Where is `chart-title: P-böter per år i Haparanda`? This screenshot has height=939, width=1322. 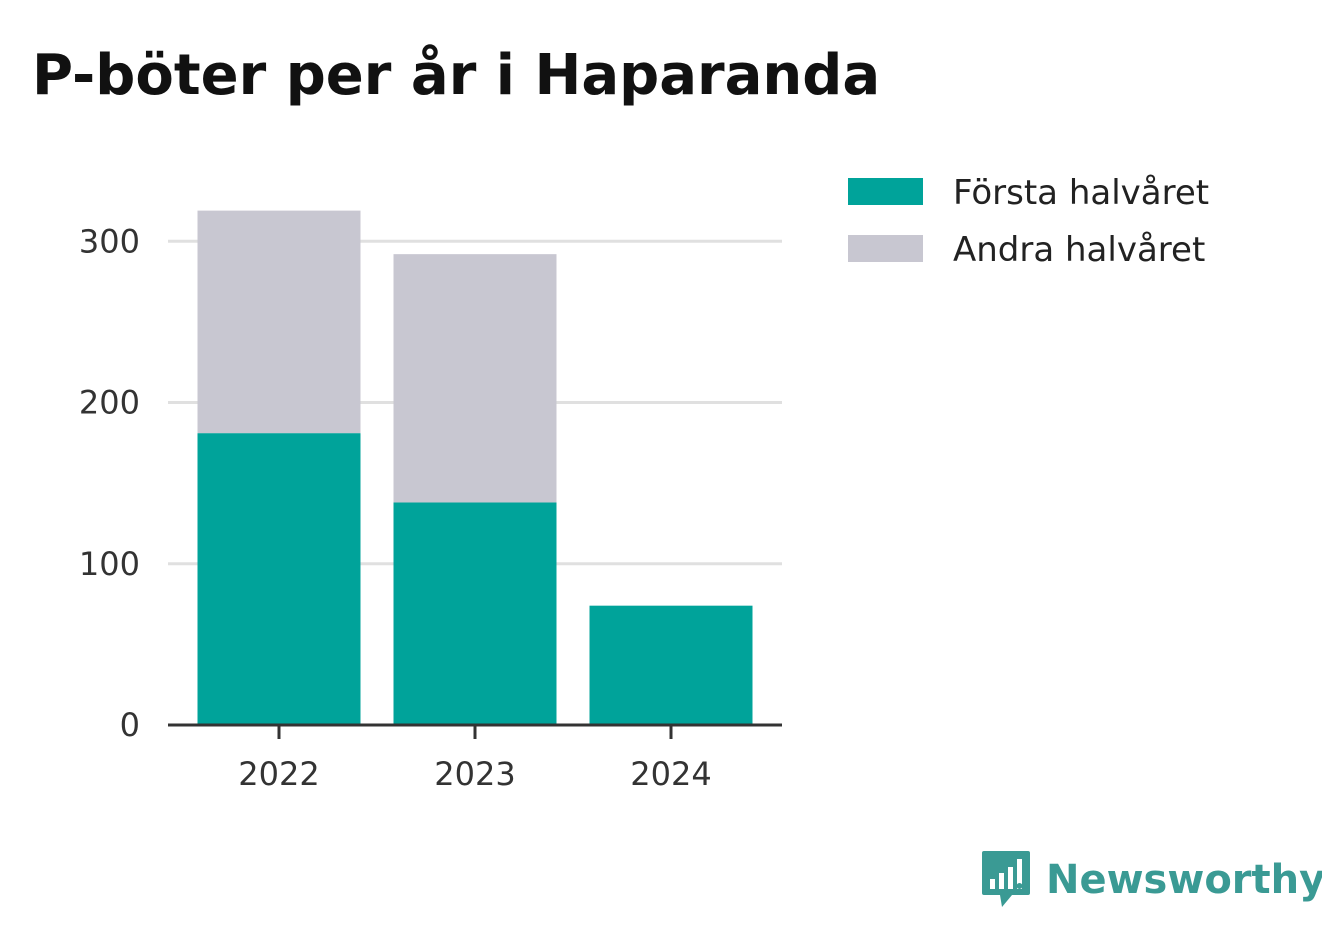
chart-title: P-böter per år i Haparanda is located at coordinates (456, 75).